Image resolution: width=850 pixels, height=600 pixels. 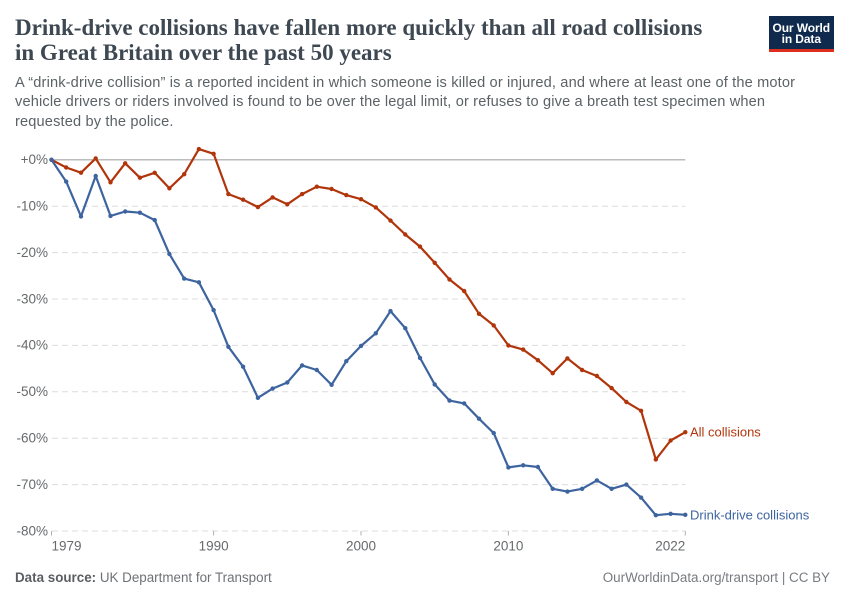 What do you see at coordinates (214, 546) in the screenshot?
I see `svg-text: 1990` at bounding box center [214, 546].